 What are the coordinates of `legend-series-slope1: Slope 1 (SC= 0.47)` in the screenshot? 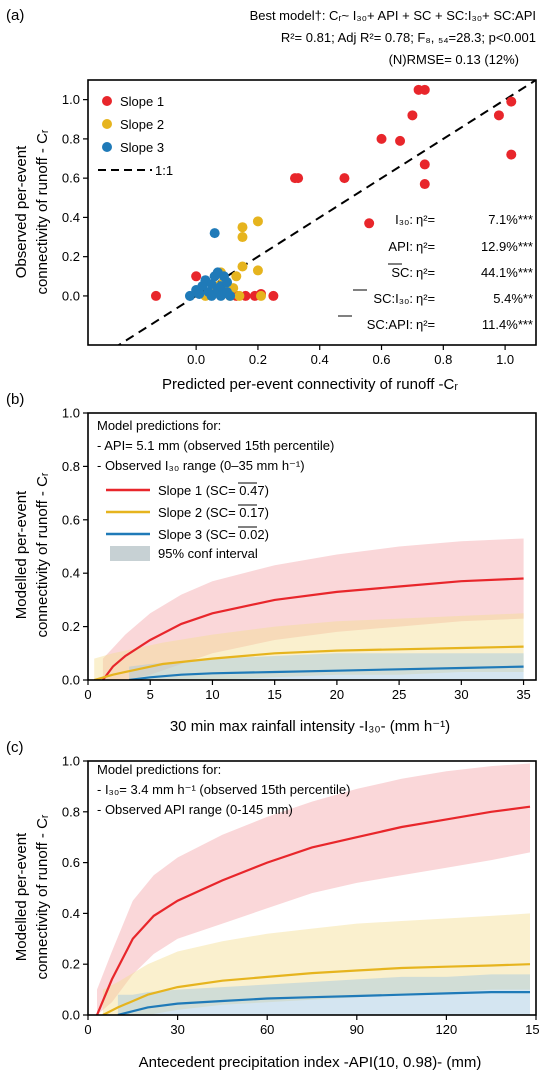 It's located at (213, 490).